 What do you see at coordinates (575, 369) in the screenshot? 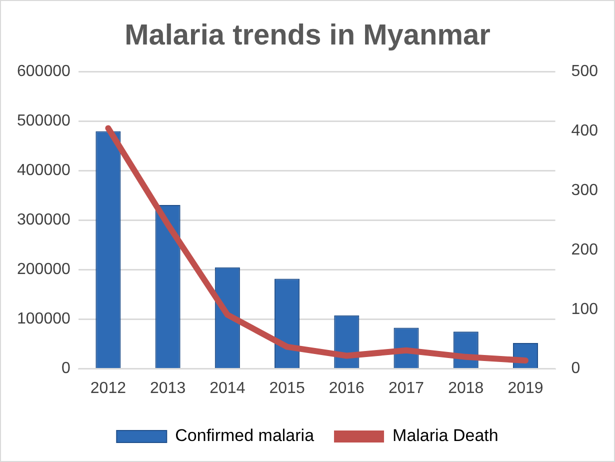
I see `y2-tick-label: 0` at bounding box center [575, 369].